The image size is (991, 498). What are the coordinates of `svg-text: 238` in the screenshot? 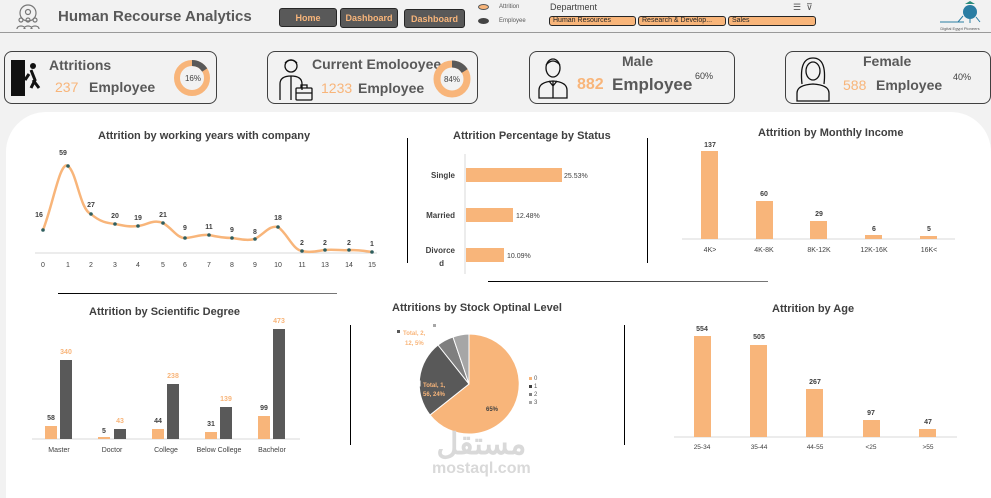 It's located at (173, 376).